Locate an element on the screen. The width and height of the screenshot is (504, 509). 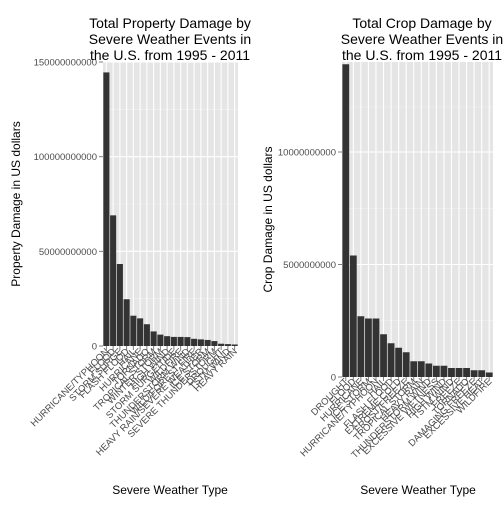
bar-10: HIGH WIND is located at coordinates (167, 341).